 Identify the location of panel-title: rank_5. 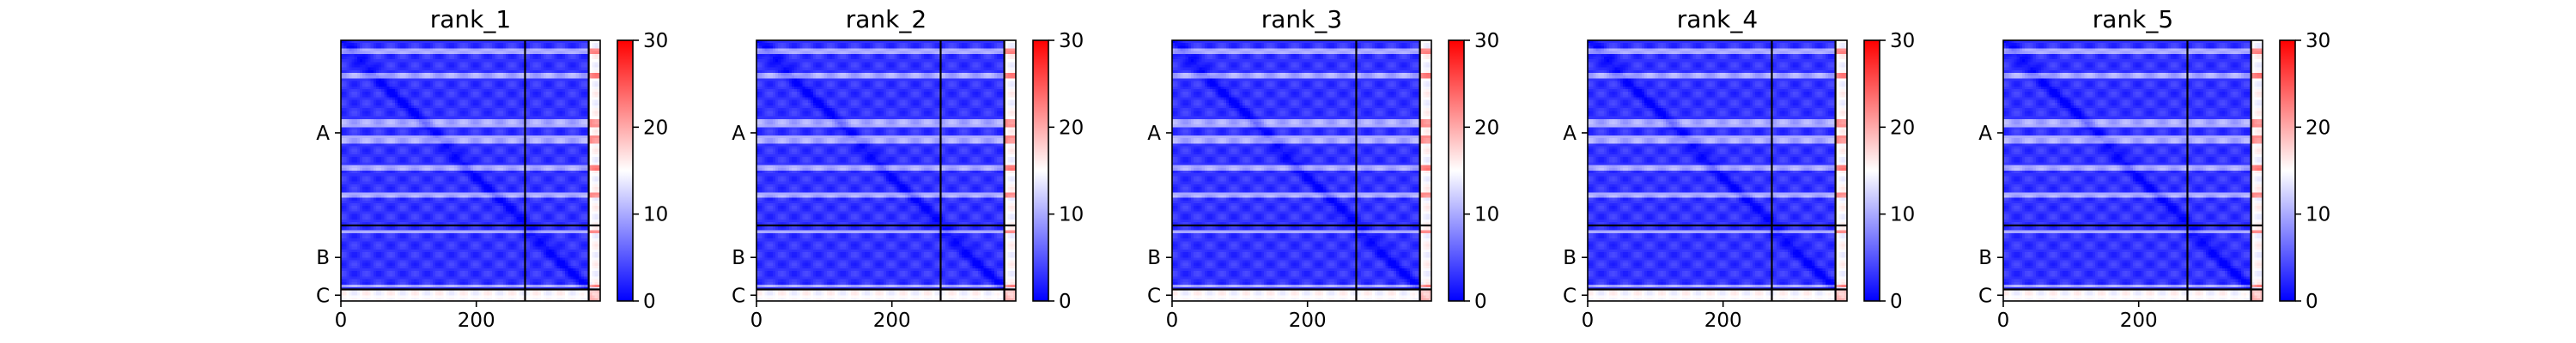
(2133, 19).